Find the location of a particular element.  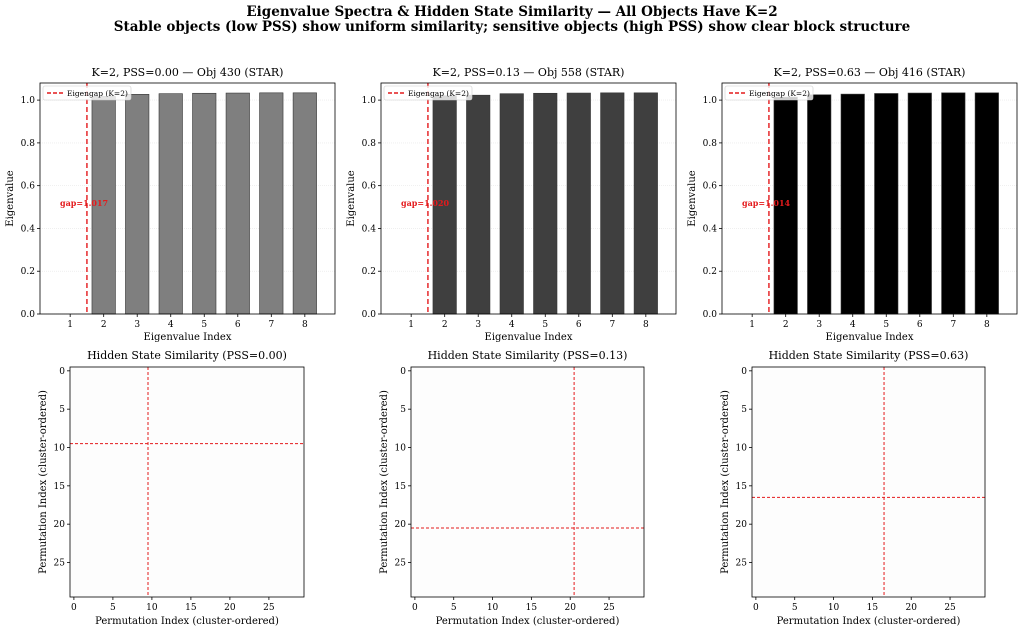

panel-title: Hidden State Similarity (PSS=0.00) is located at coordinates (187, 355).